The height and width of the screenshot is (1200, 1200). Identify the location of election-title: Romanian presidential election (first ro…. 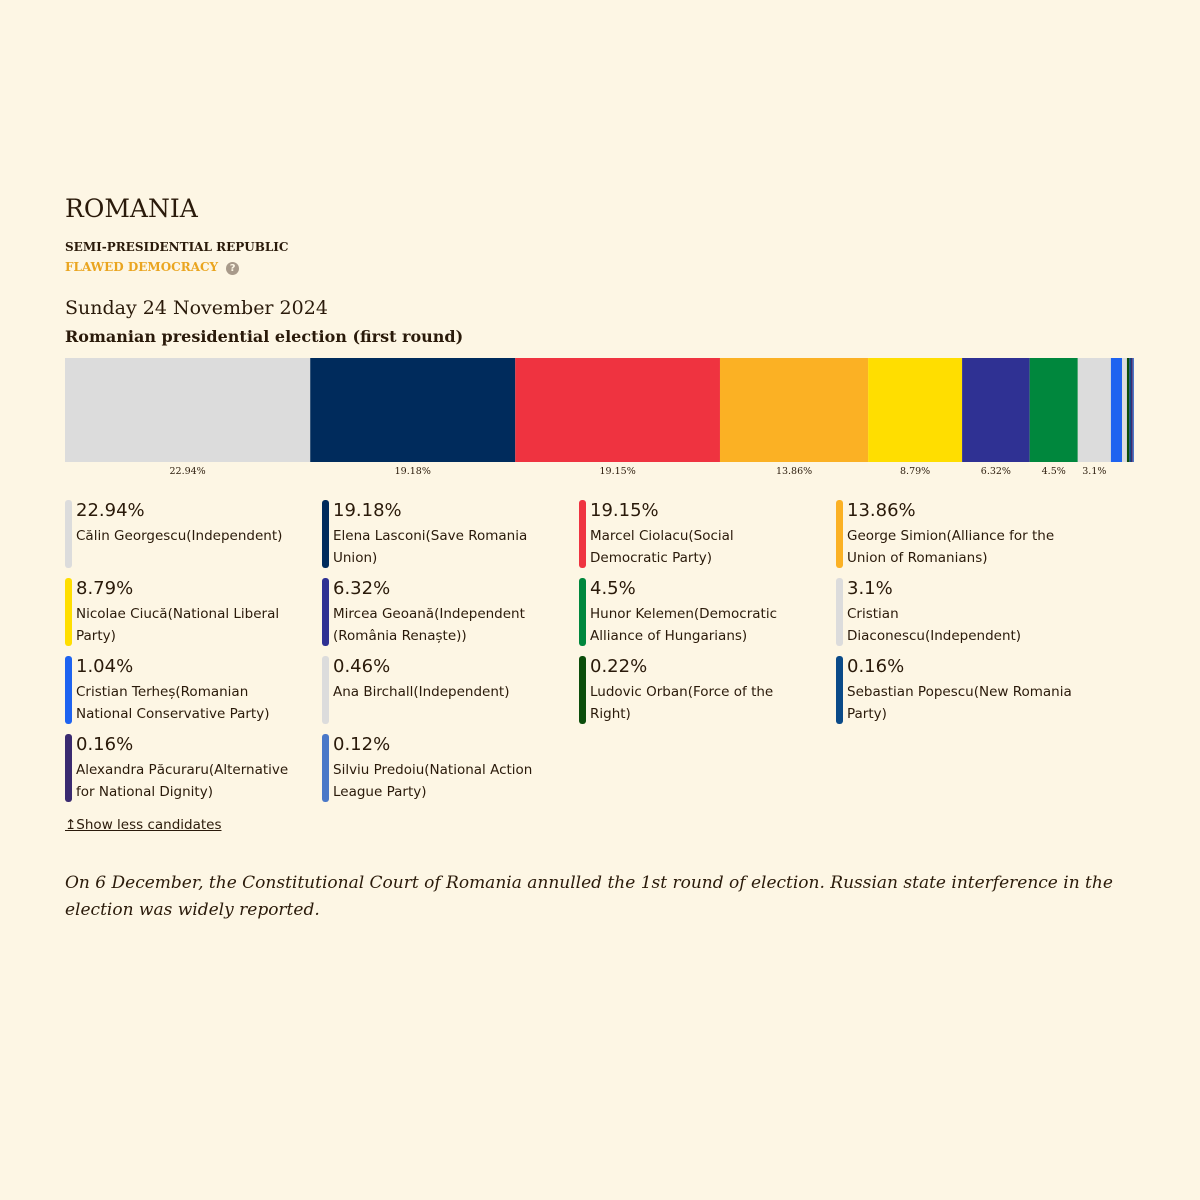
(264, 336).